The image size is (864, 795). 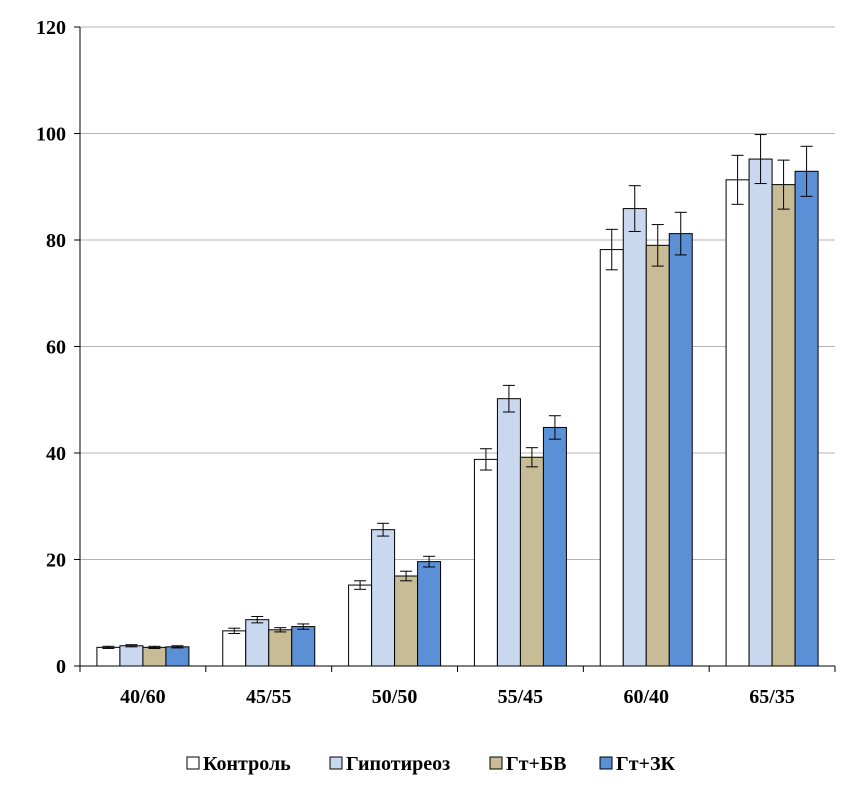 What do you see at coordinates (51, 135) in the screenshot?
I see `y-tick-label: 100` at bounding box center [51, 135].